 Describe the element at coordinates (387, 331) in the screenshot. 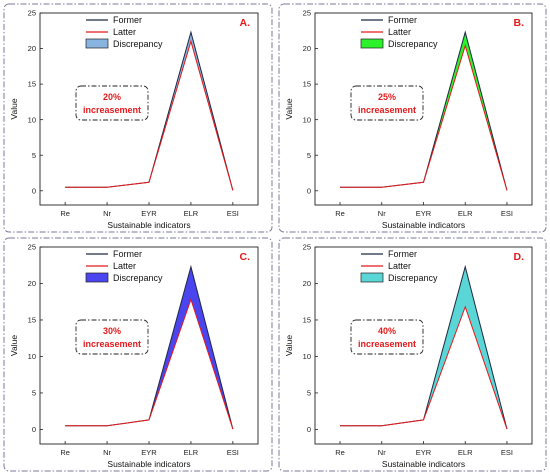

I see `annotation-percent: 40%` at that location.